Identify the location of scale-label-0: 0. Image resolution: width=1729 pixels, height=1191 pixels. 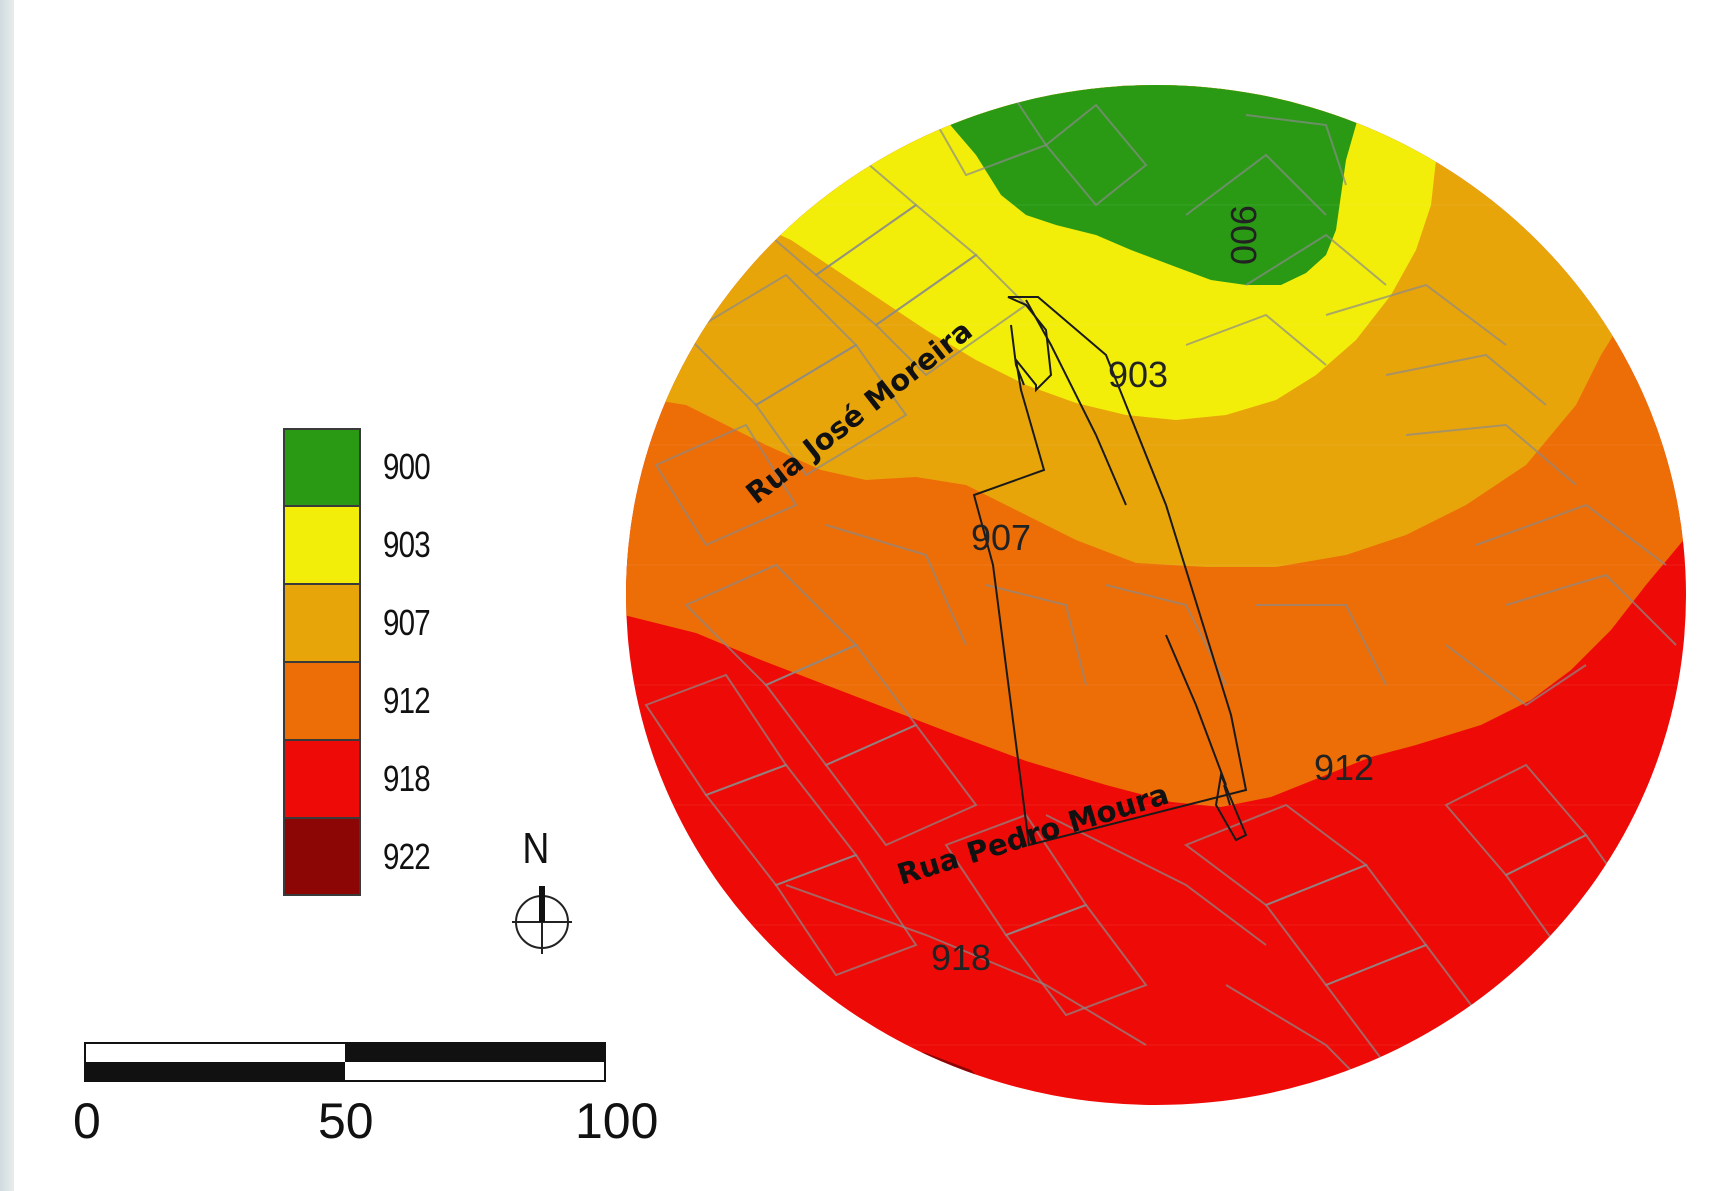
(87, 1121).